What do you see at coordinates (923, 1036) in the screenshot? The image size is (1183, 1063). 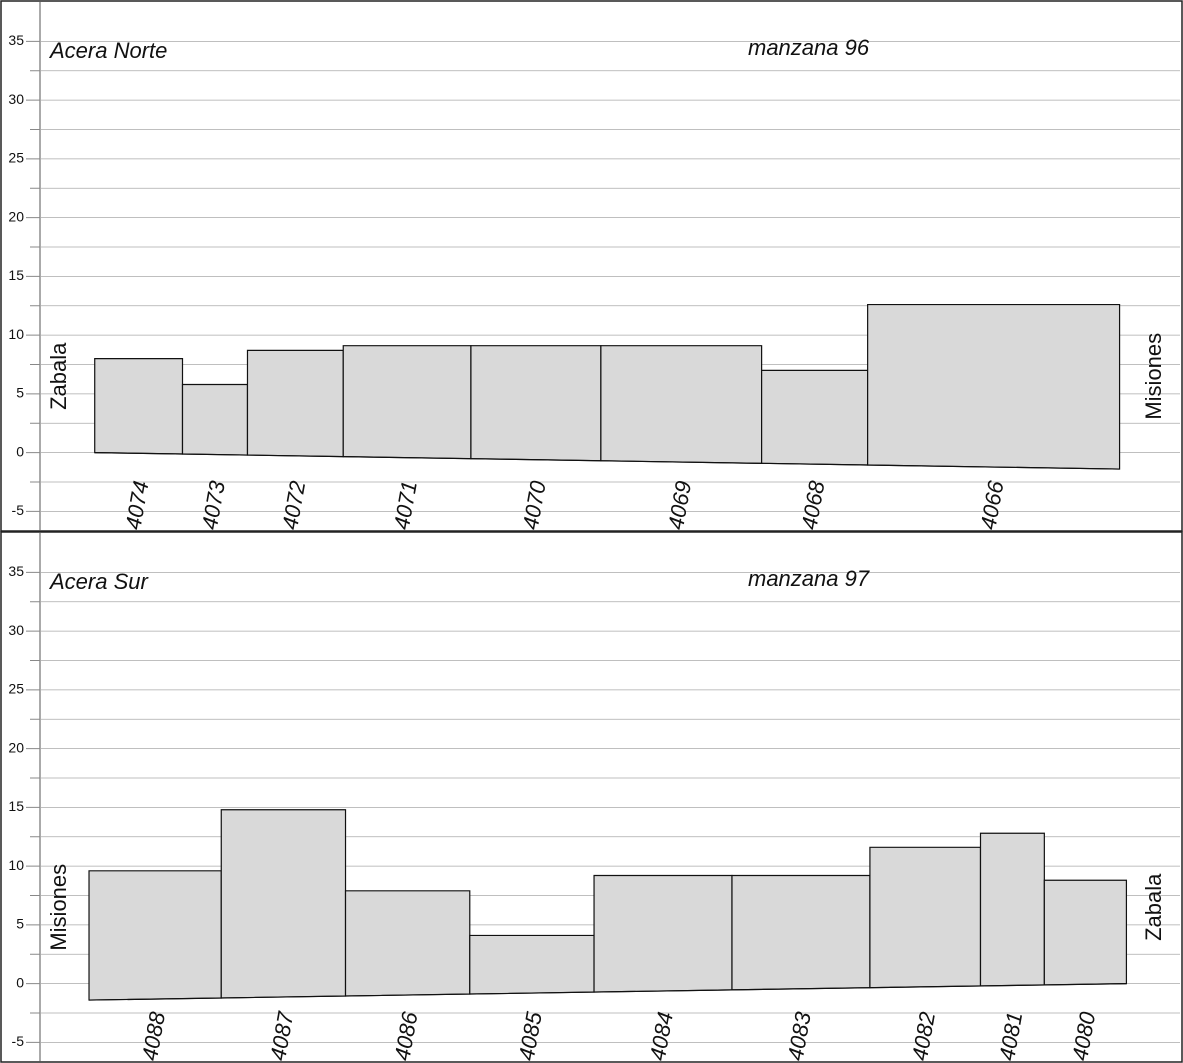 I see `building-label: 4082` at bounding box center [923, 1036].